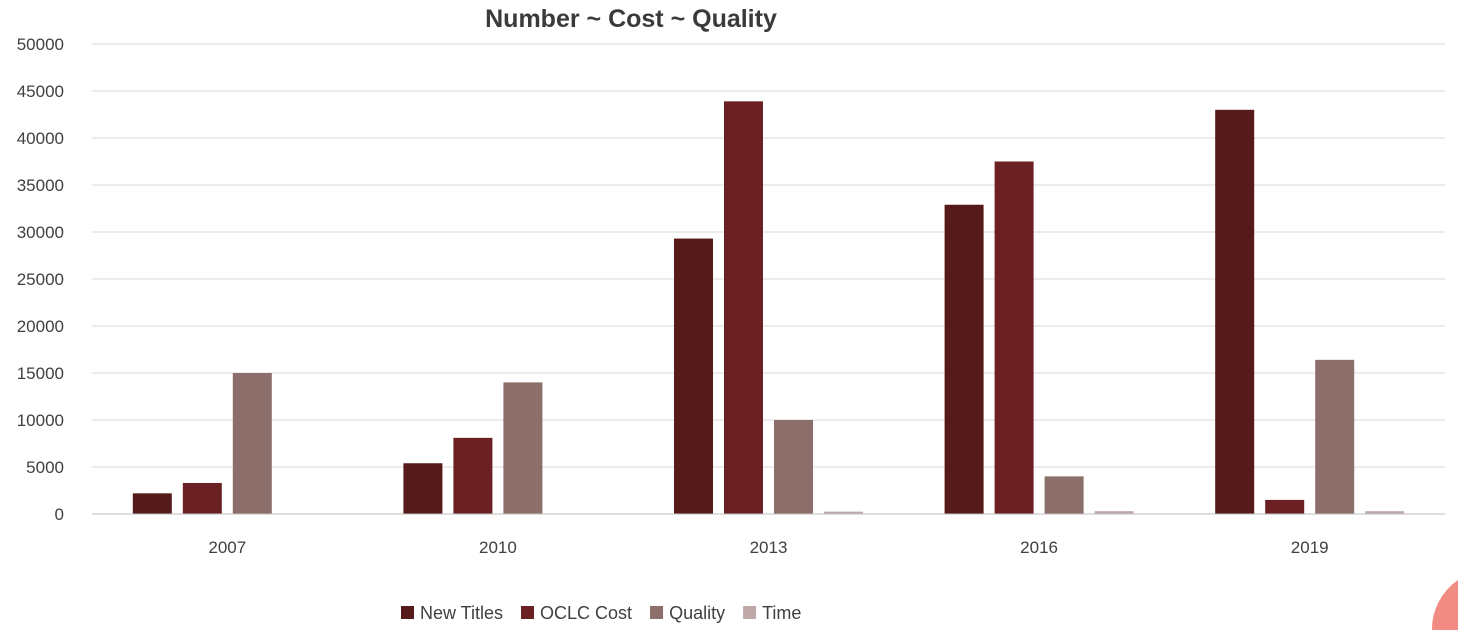  I want to click on y-tick-label: 25000, so click(40, 279).